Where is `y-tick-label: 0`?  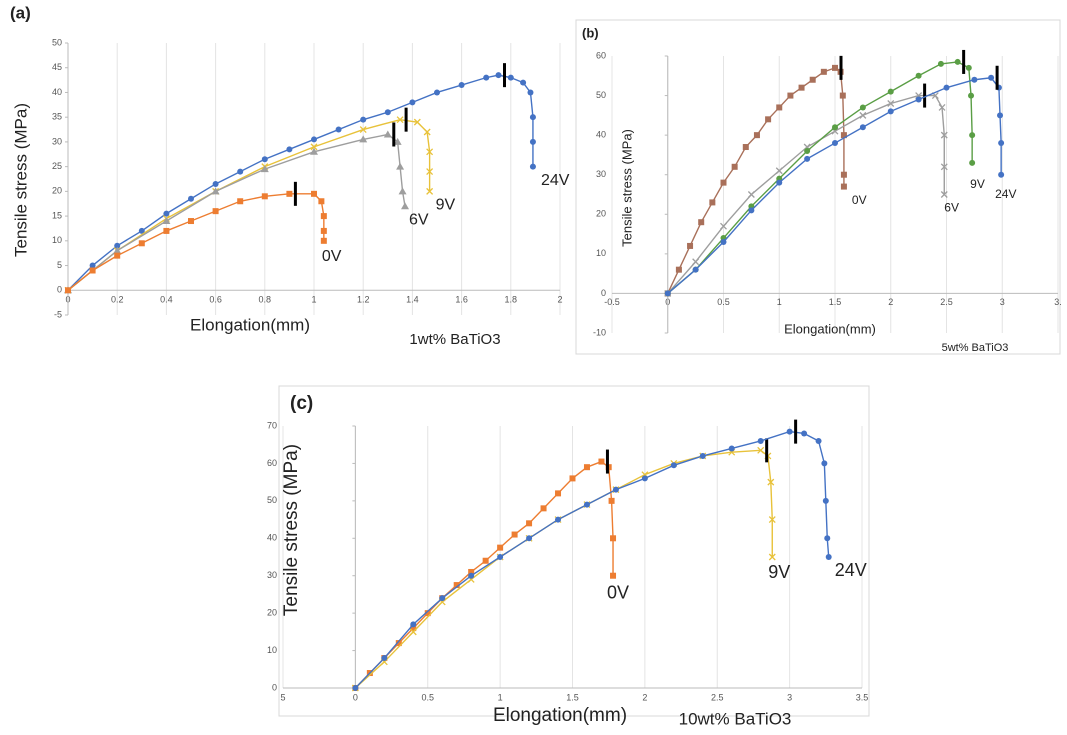 y-tick-label: 0 is located at coordinates (603, 293).